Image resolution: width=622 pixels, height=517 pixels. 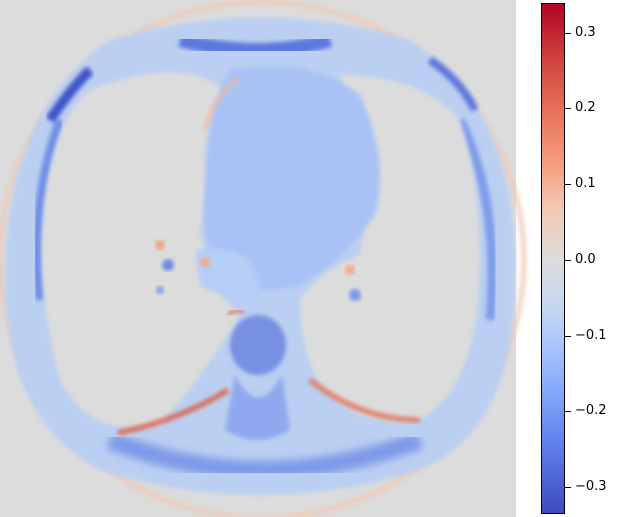 What do you see at coordinates (585, 32) in the screenshot?
I see `colorbar-tick-label: 0.3` at bounding box center [585, 32].